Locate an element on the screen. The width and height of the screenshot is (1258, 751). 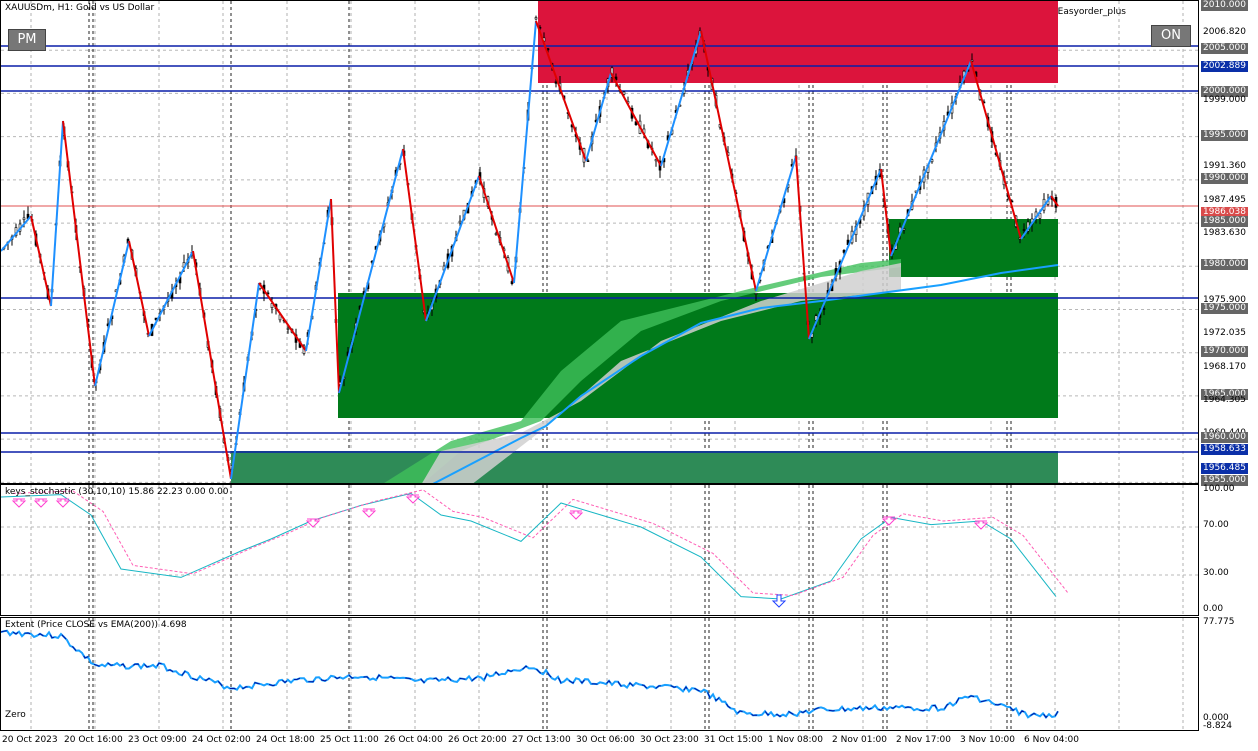
price-label: 1975.900 is located at coordinates (1224, 299).